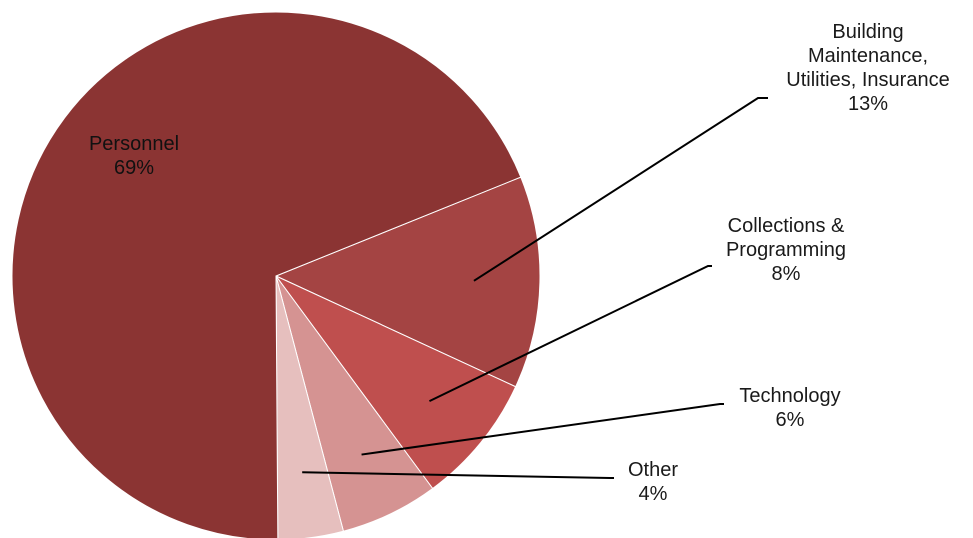 The height and width of the screenshot is (538, 973). I want to click on pie-slice-collections-programming, so click(396, 382).